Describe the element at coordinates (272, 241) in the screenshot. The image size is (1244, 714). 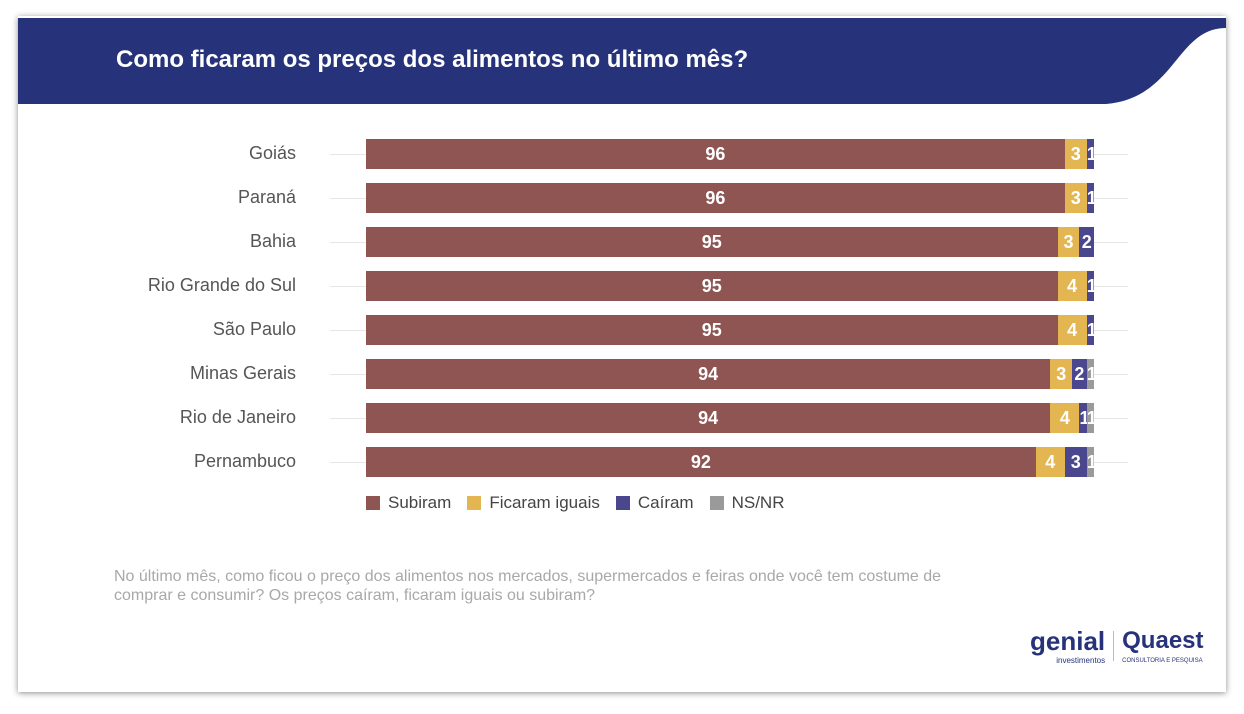
I see `category-label: Bahia` at that location.